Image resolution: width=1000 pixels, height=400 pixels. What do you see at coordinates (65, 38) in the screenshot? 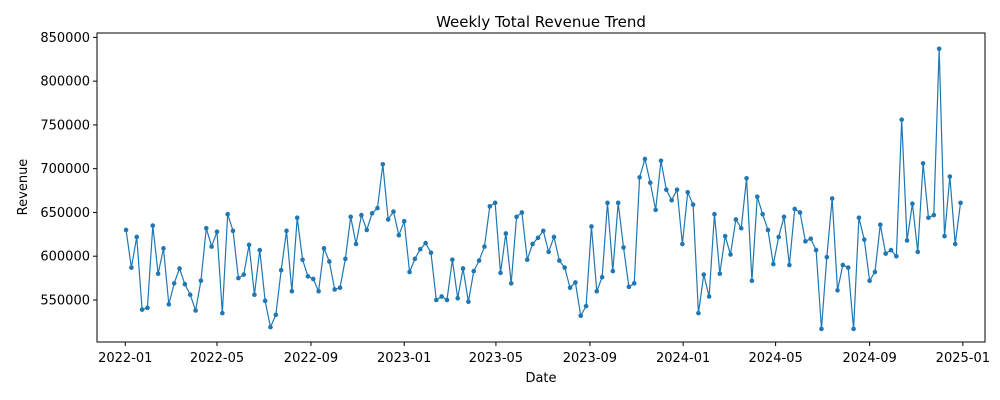
I see `y-tick-label: 850000` at bounding box center [65, 38].